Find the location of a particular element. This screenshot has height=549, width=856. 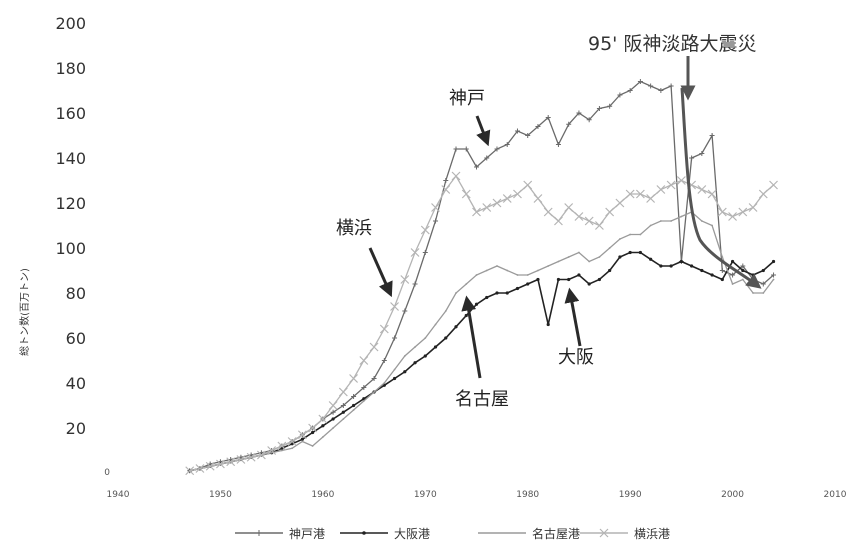

x-tick-label: 1950 is located at coordinates (220, 495).